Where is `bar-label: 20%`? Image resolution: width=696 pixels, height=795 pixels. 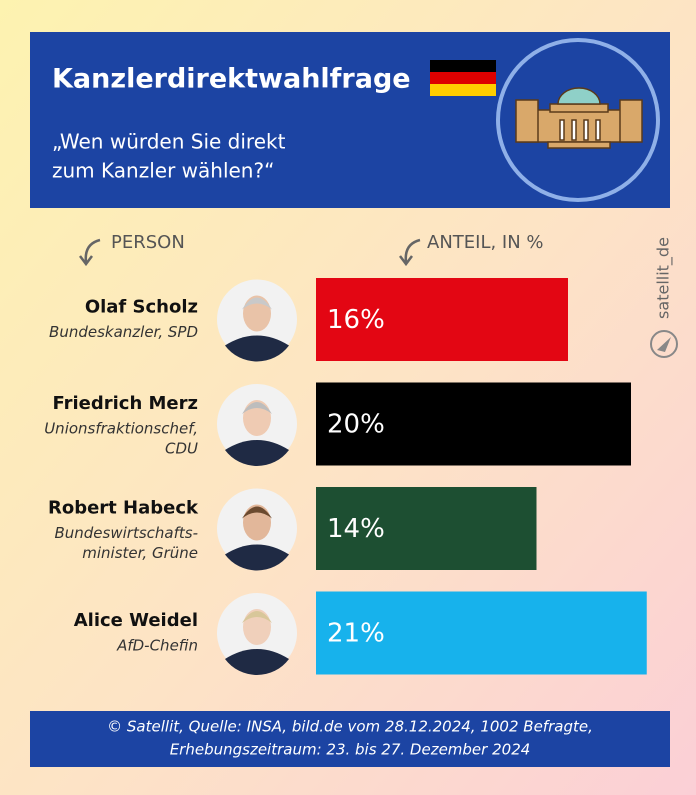
bar-label: 20% is located at coordinates (356, 425).